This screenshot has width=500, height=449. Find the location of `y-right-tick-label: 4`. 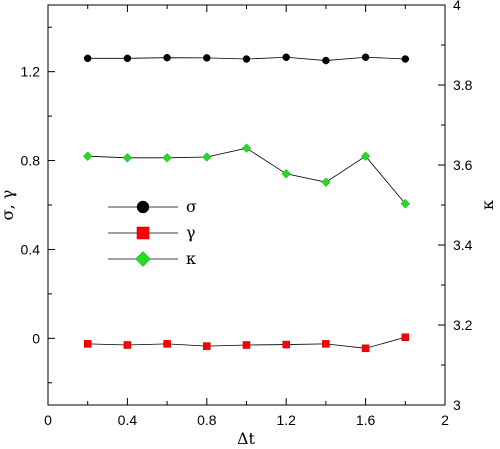

y-right-tick-label: 4 is located at coordinates (457, 6).